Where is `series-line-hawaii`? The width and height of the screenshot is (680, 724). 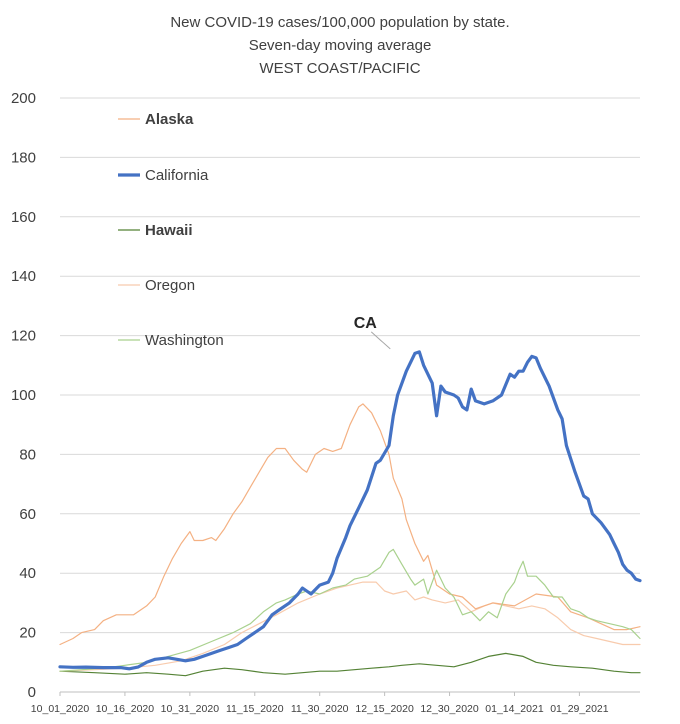
series-line-hawaii is located at coordinates (350, 664).